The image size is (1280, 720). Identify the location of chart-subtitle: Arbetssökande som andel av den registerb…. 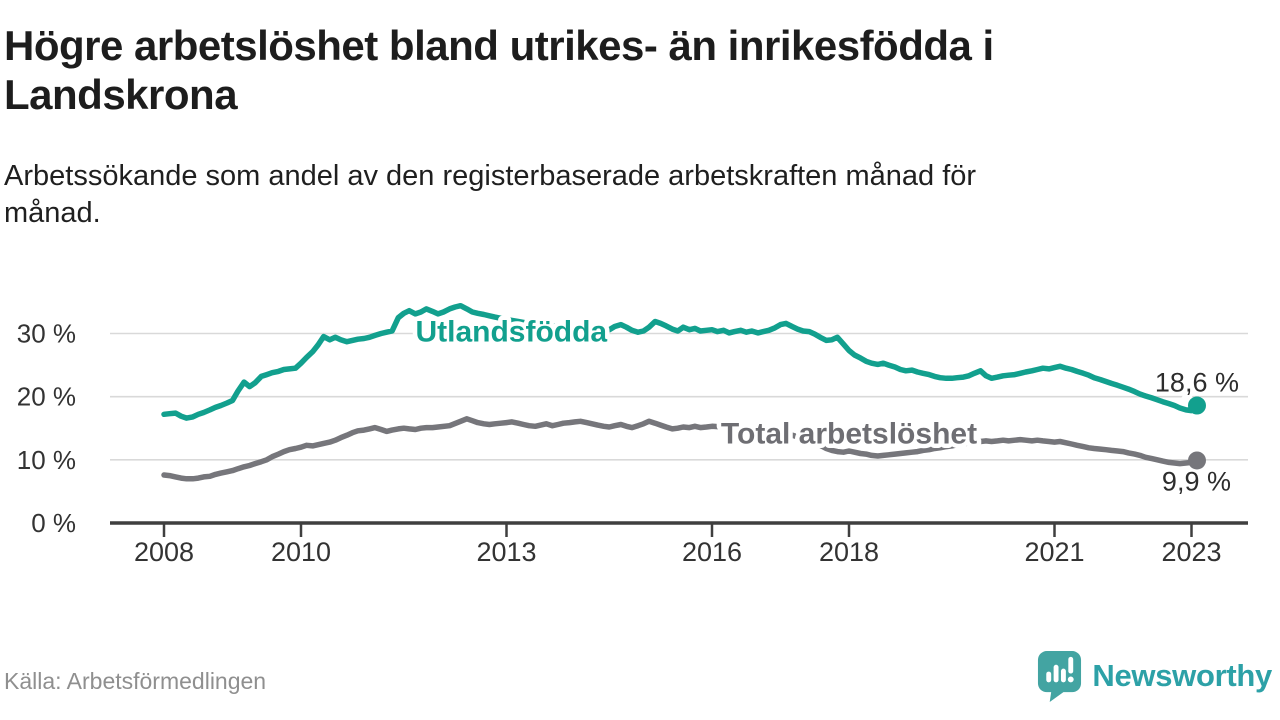
(614, 195).